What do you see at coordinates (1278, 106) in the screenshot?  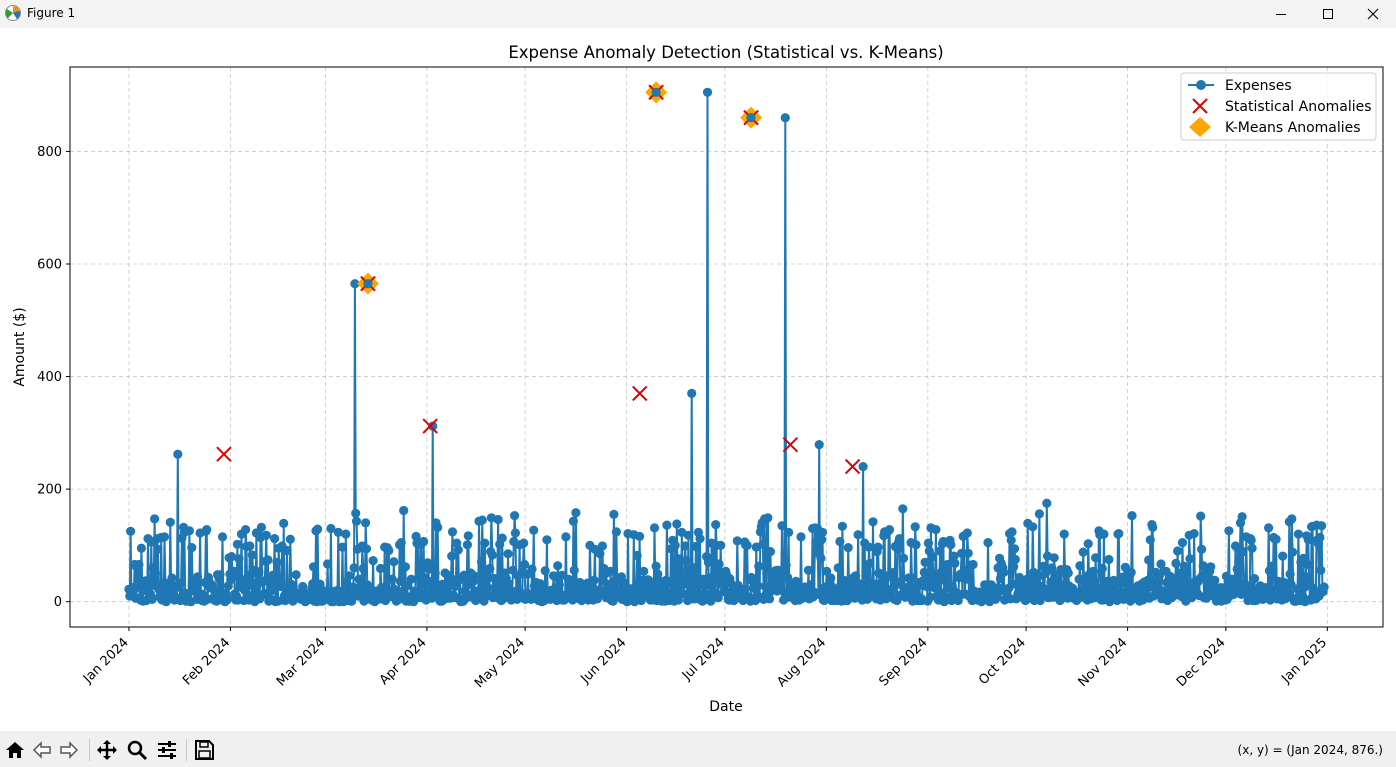 I see `legend-box` at bounding box center [1278, 106].